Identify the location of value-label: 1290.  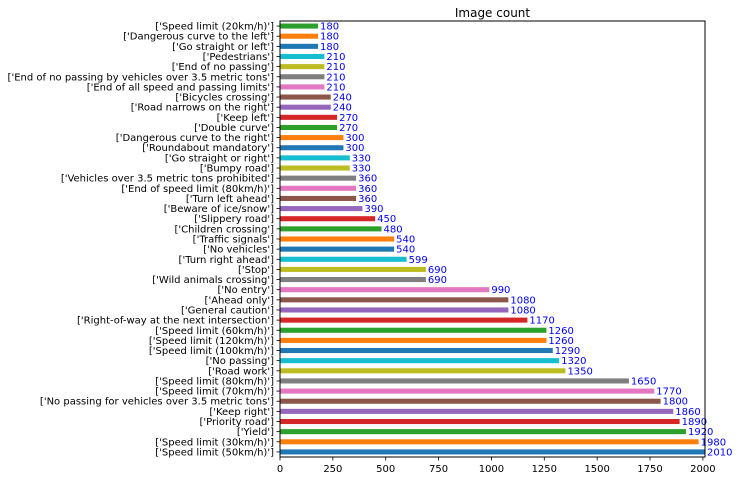
(567, 351).